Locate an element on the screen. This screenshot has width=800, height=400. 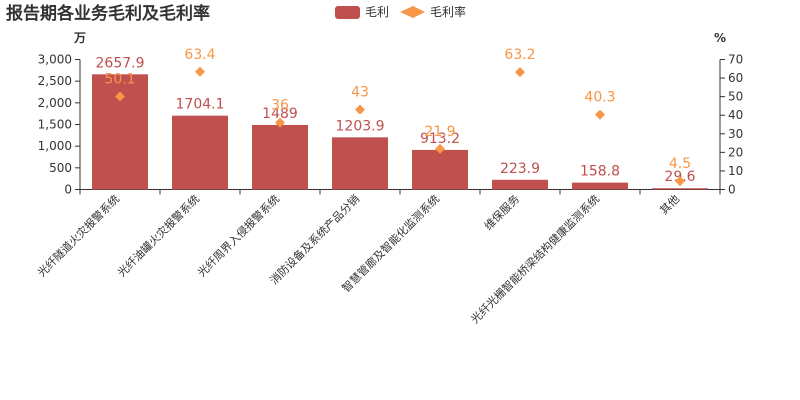
bar-value-label: 1704.1 is located at coordinates (200, 105).